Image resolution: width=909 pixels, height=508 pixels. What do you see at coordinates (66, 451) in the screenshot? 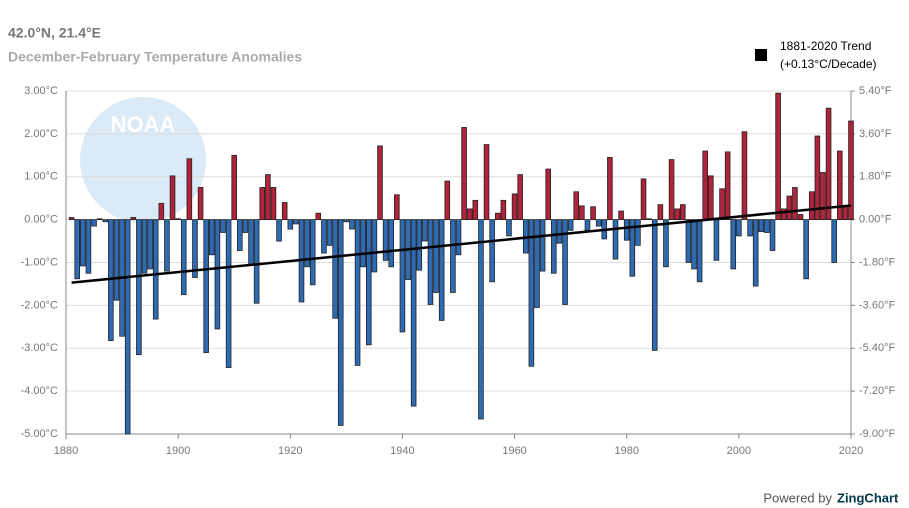
I see `x-tick-label: 1880` at bounding box center [66, 451].